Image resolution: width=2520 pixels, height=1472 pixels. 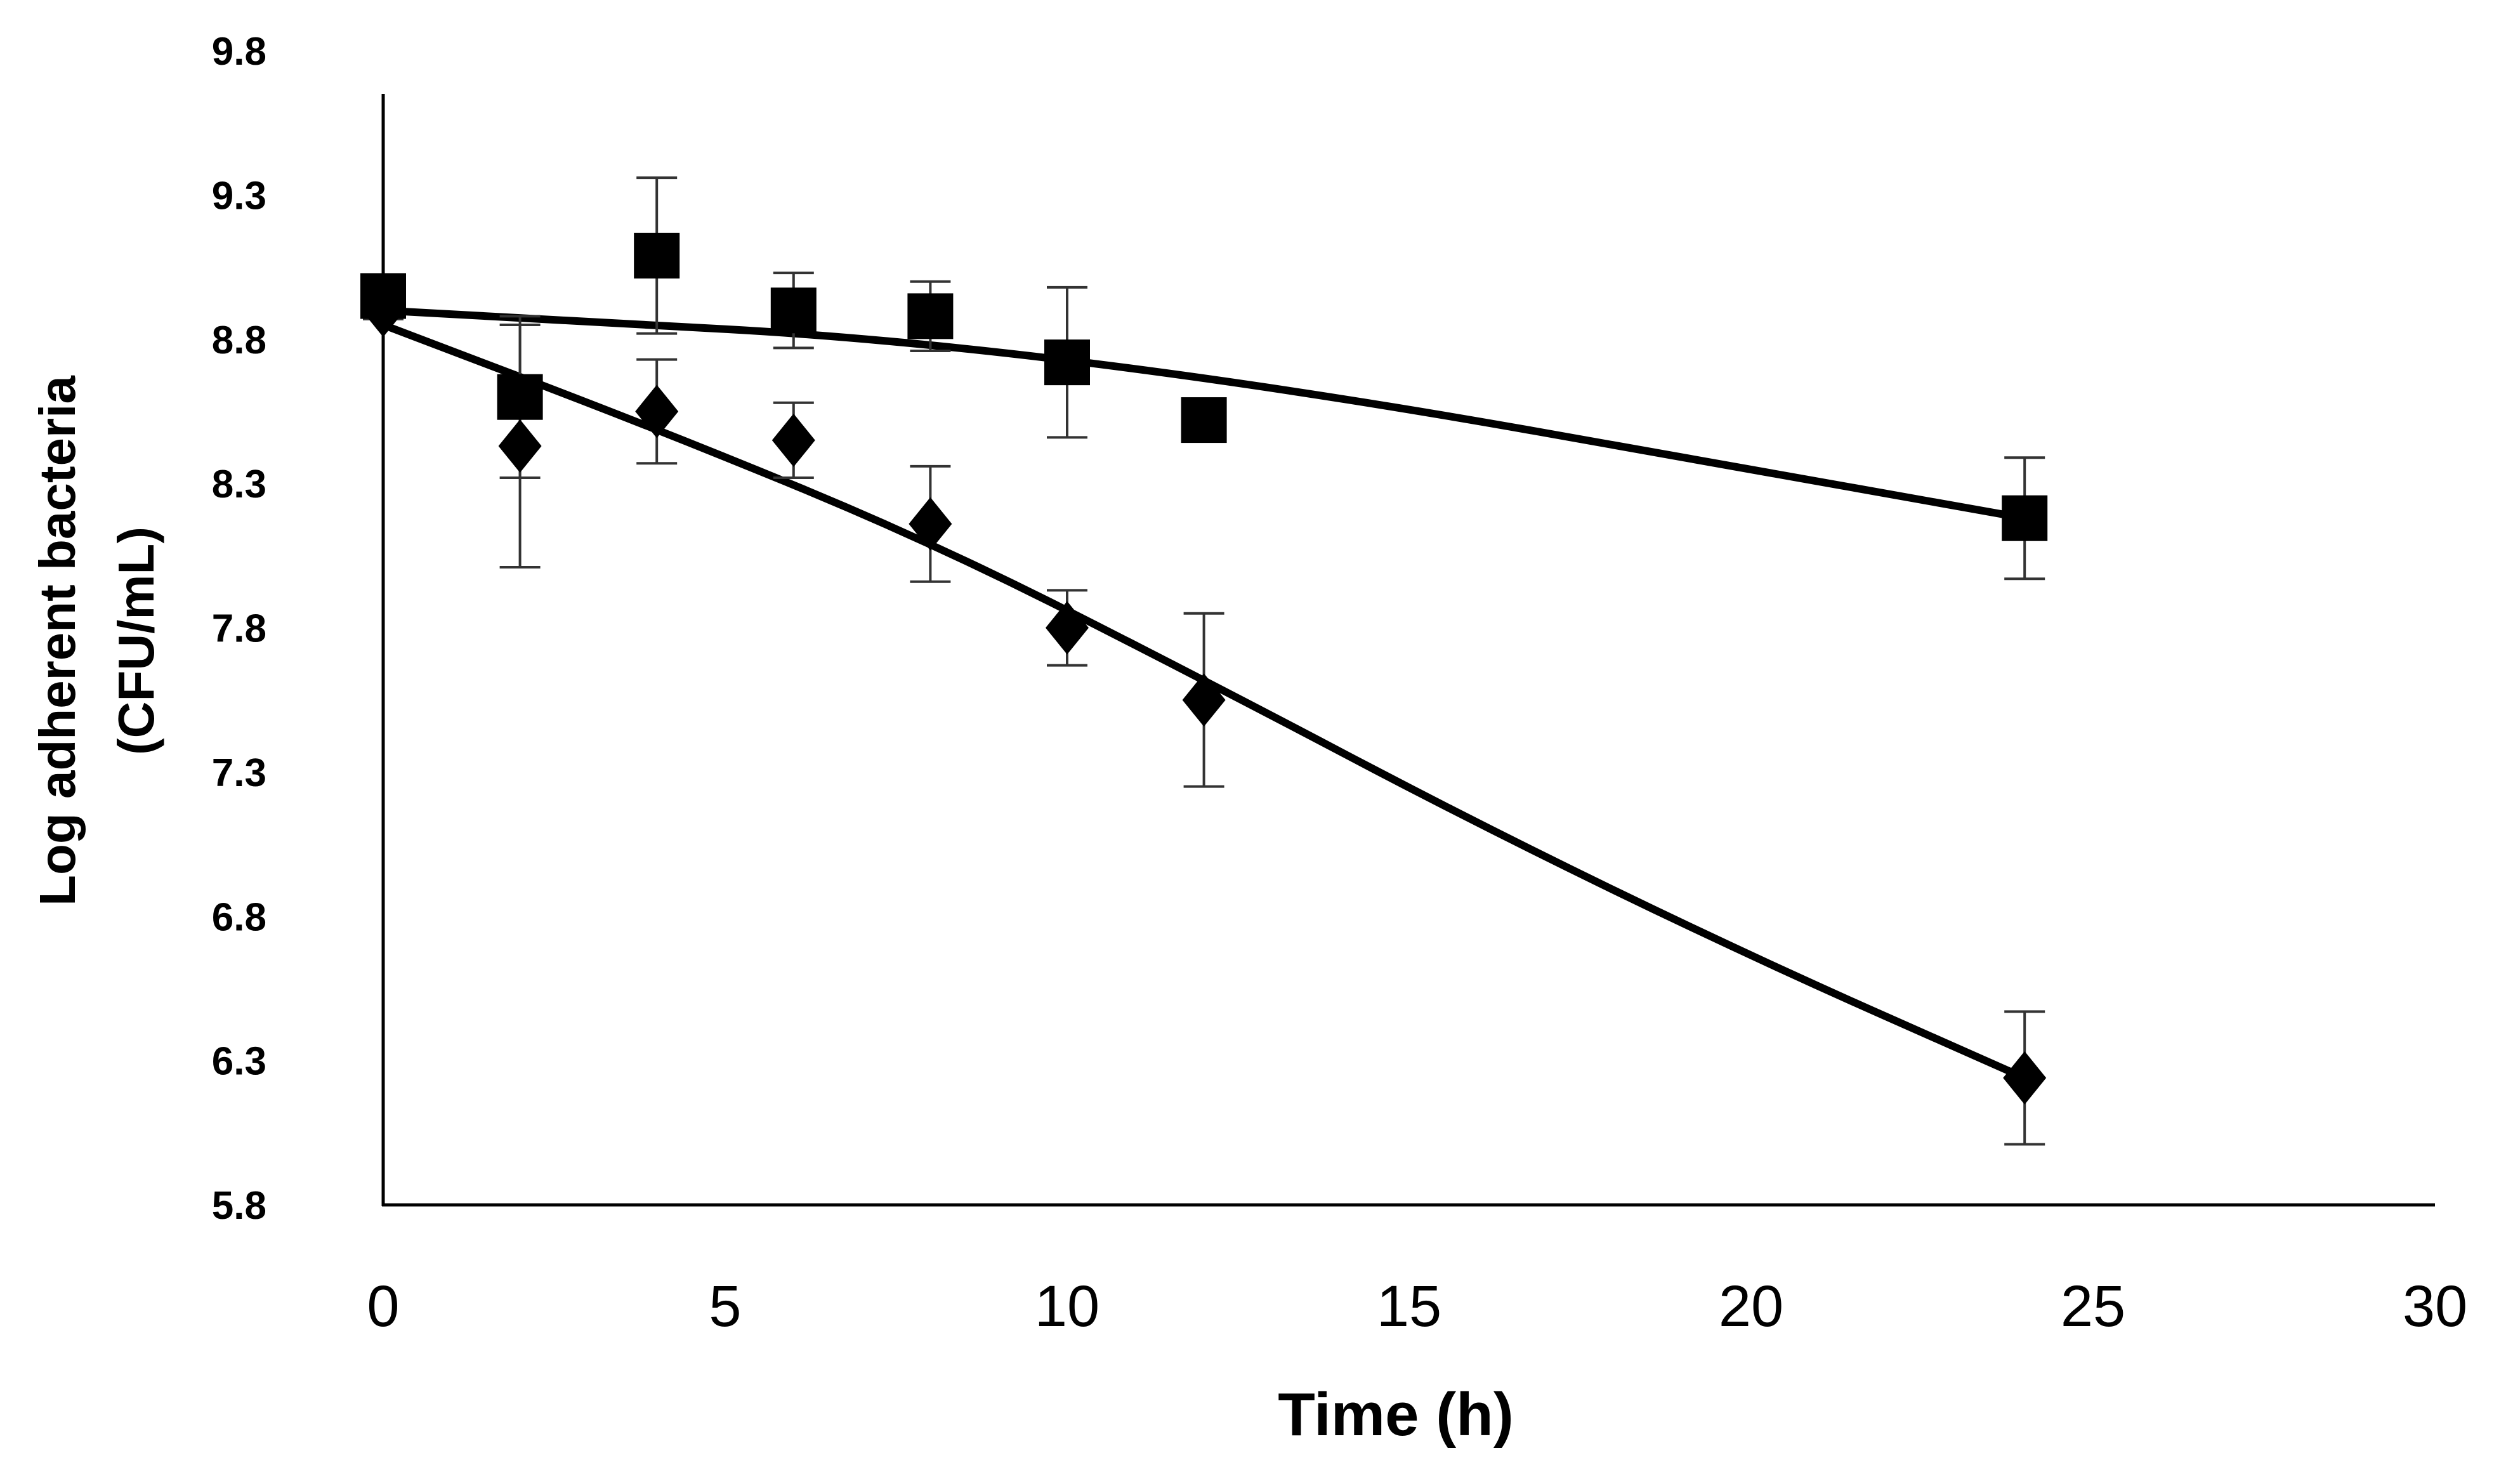 I want to click on y-tick-label: 7.8, so click(x=239, y=629).